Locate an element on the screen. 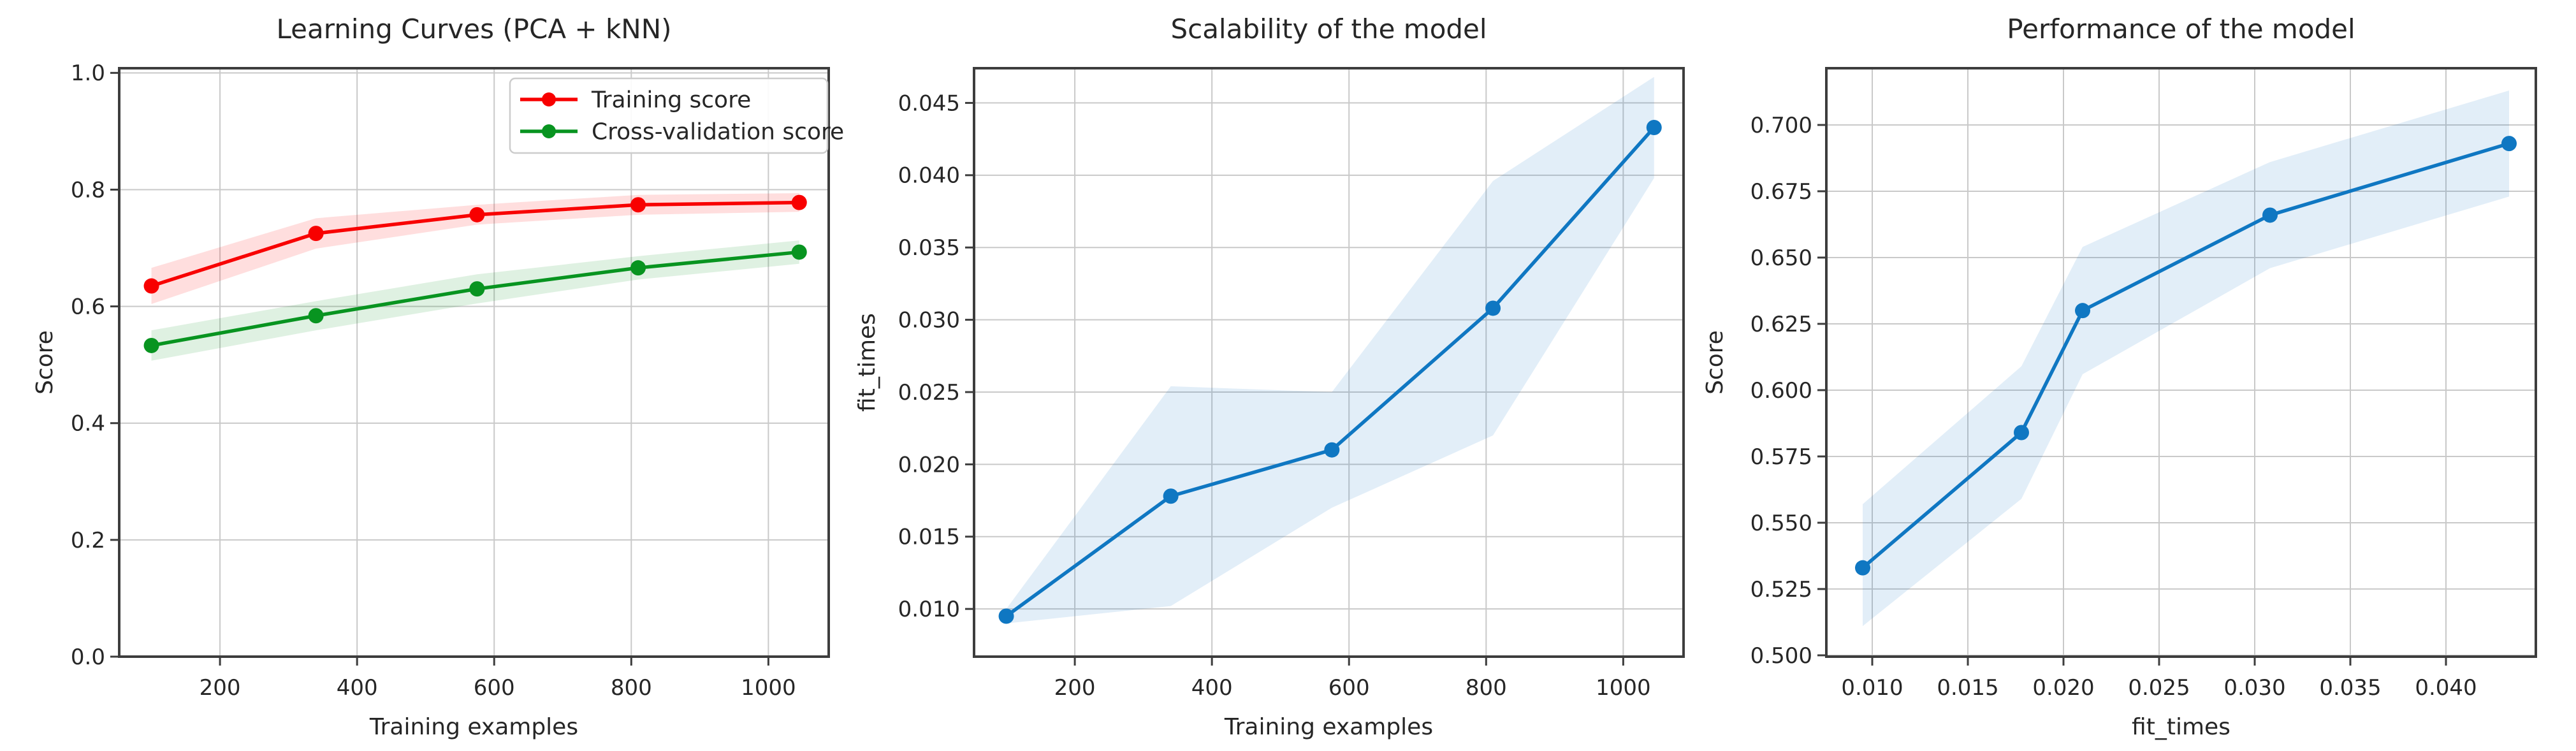 The image size is (2576, 751). x-tick-label: 0.040 is located at coordinates (2446, 688).